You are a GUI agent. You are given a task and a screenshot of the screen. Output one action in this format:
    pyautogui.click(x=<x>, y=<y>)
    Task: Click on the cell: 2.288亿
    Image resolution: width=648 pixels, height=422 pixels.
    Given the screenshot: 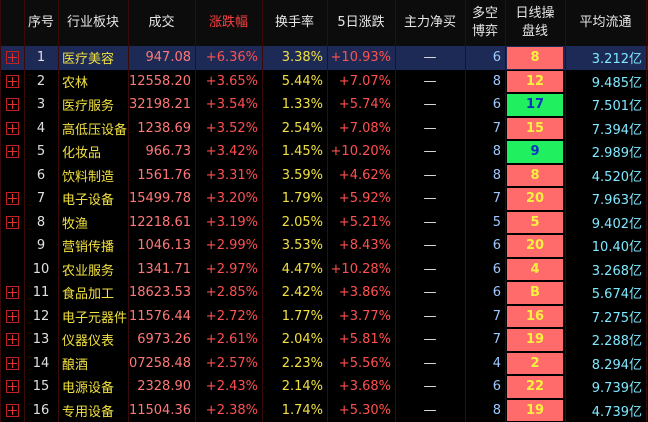 What is the action you would take?
    pyautogui.click(x=616, y=342)
    